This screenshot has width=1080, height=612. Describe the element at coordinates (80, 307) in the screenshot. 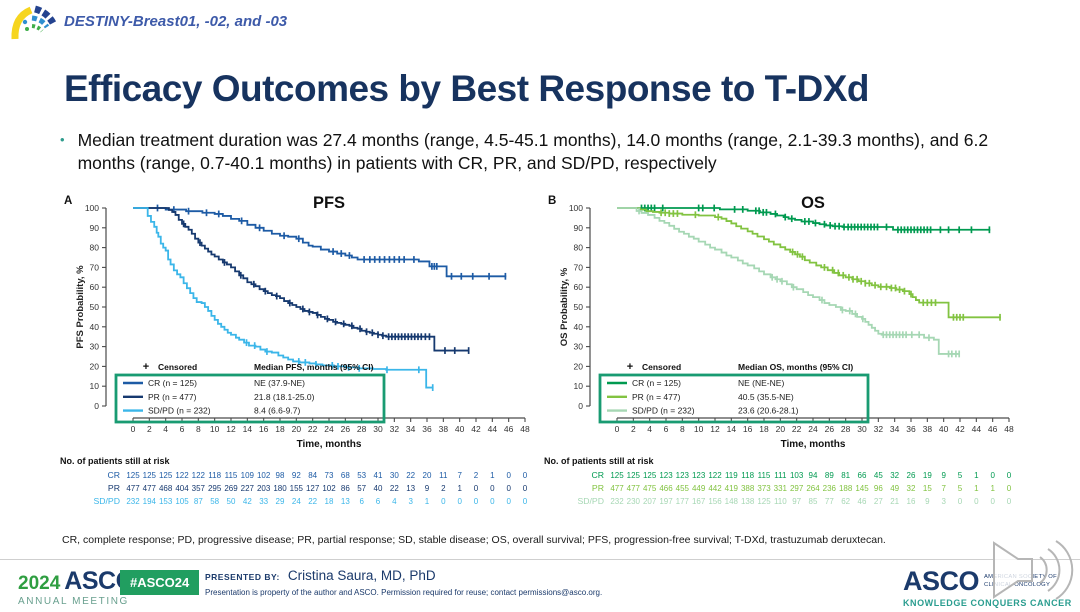

I see `y-axis-label: PFS Probability, %` at that location.